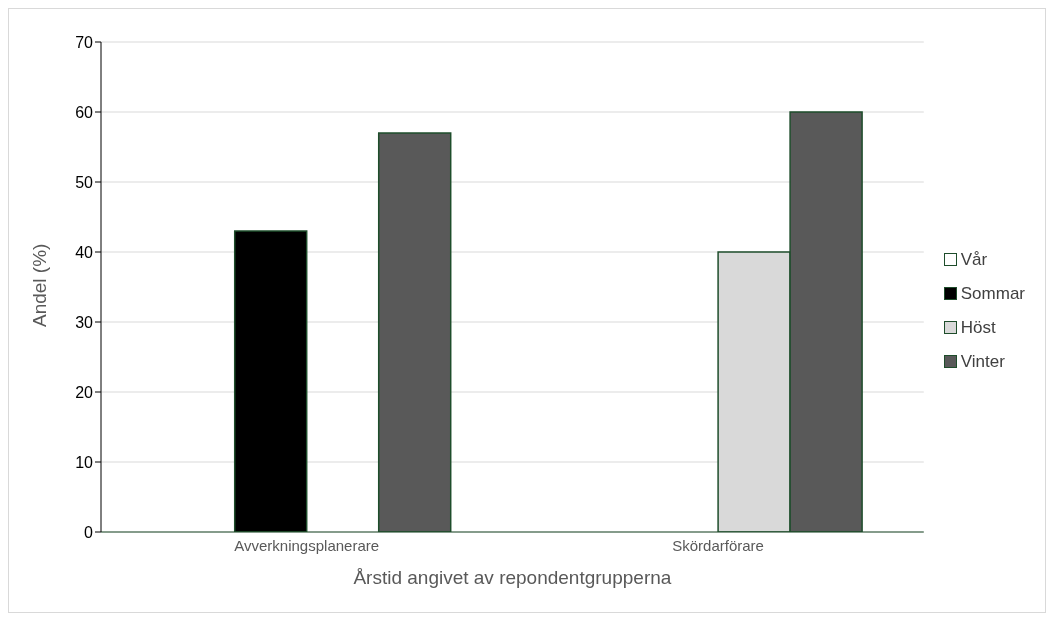 Image resolution: width=1054 pixels, height=621 pixels. What do you see at coordinates (978, 327) in the screenshot?
I see `legend-label: Höst` at bounding box center [978, 327].